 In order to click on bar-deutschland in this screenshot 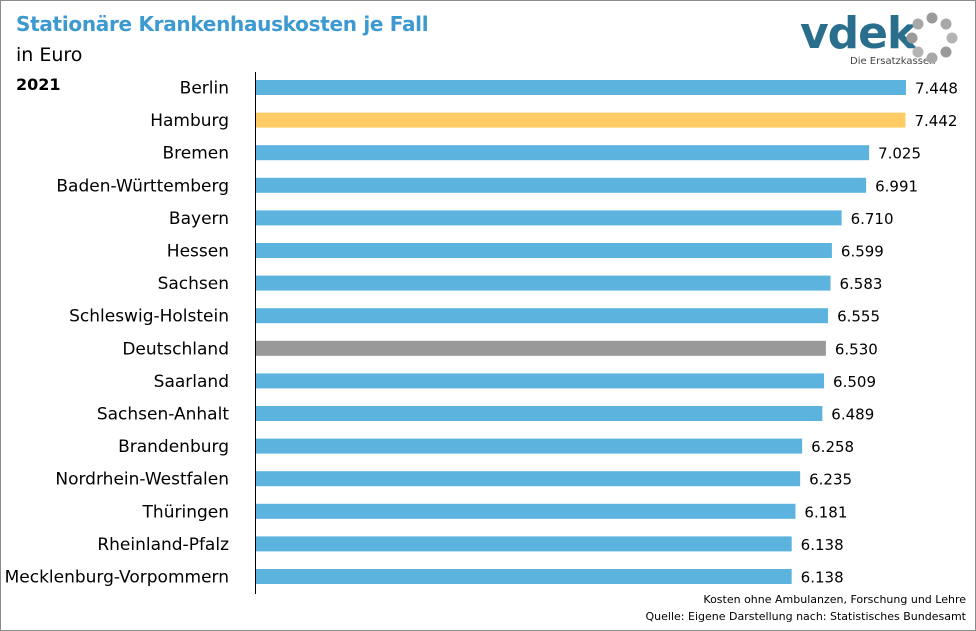, I will do `click(541, 348)`.